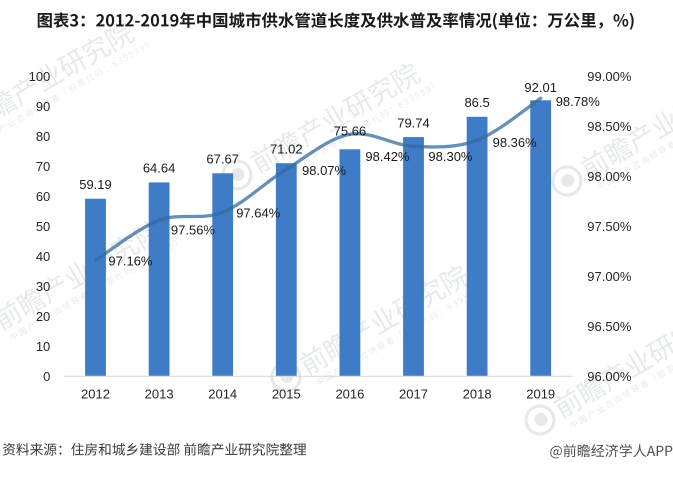 This screenshot has height=478, width=673. What do you see at coordinates (450, 156) in the screenshot?
I see `svg-text: 98.30%` at bounding box center [450, 156].